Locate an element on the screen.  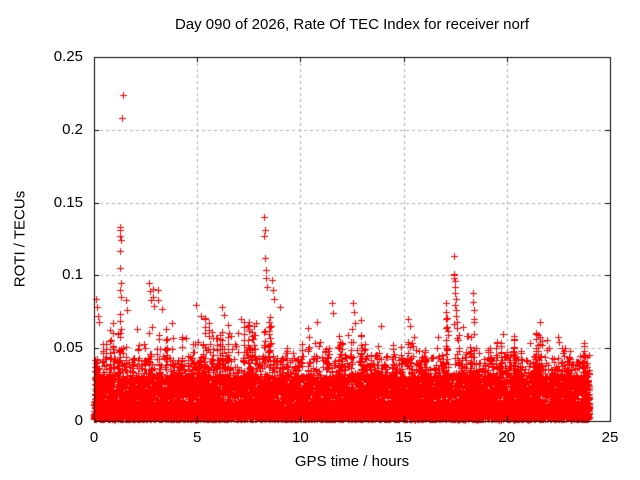
x-tick-label: 10 is located at coordinates (300, 437).